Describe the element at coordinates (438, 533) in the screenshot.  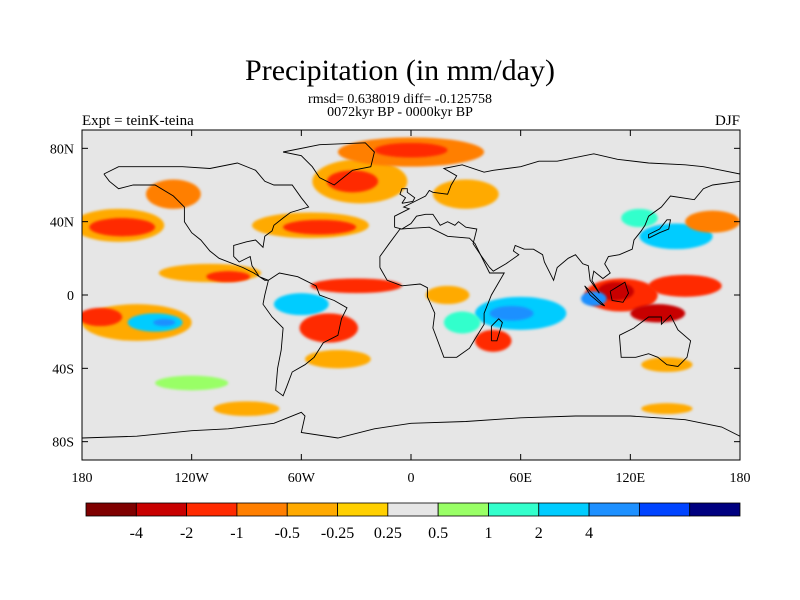
I see `colorbar-label: 0.5` at that location.